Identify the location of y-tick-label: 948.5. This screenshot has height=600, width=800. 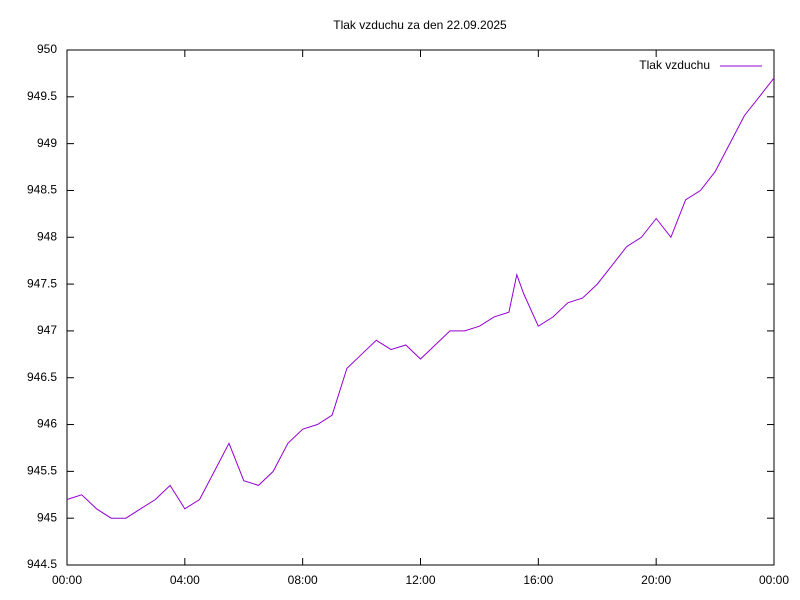
(42, 190).